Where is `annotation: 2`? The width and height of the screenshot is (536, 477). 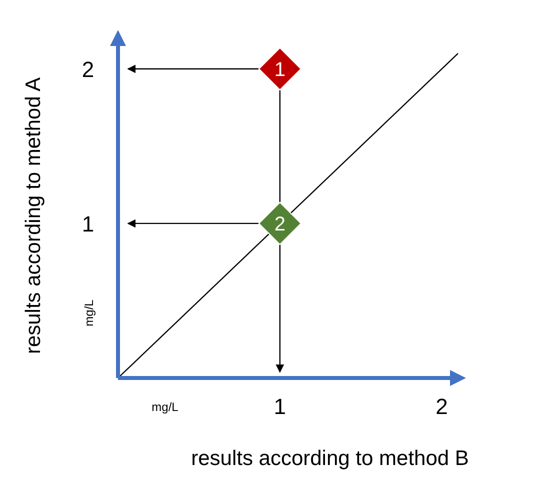
annotation: 2 is located at coordinates (280, 224).